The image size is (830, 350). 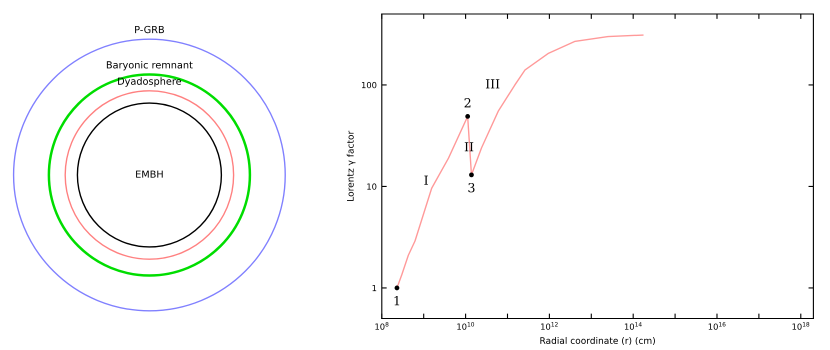 What do you see at coordinates (467, 103) in the screenshot?
I see `annotation: 2` at bounding box center [467, 103].